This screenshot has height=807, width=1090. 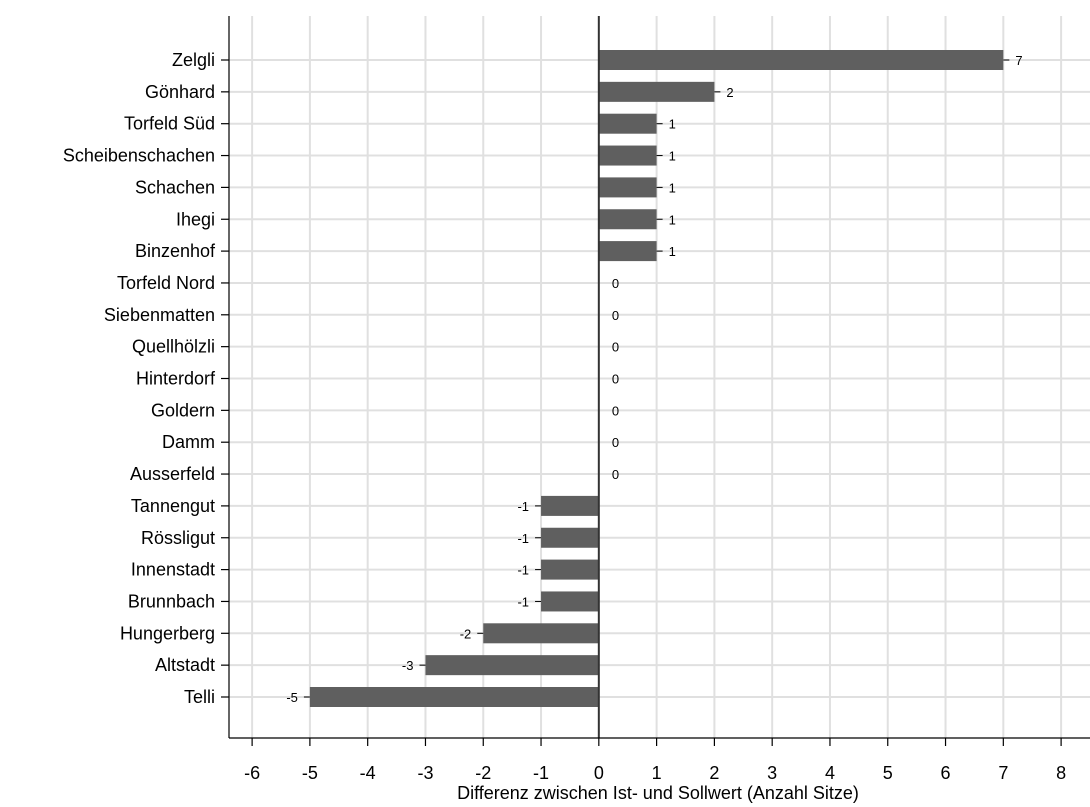 I want to click on y-tick-label: Torfeld Süd, so click(x=169, y=124).